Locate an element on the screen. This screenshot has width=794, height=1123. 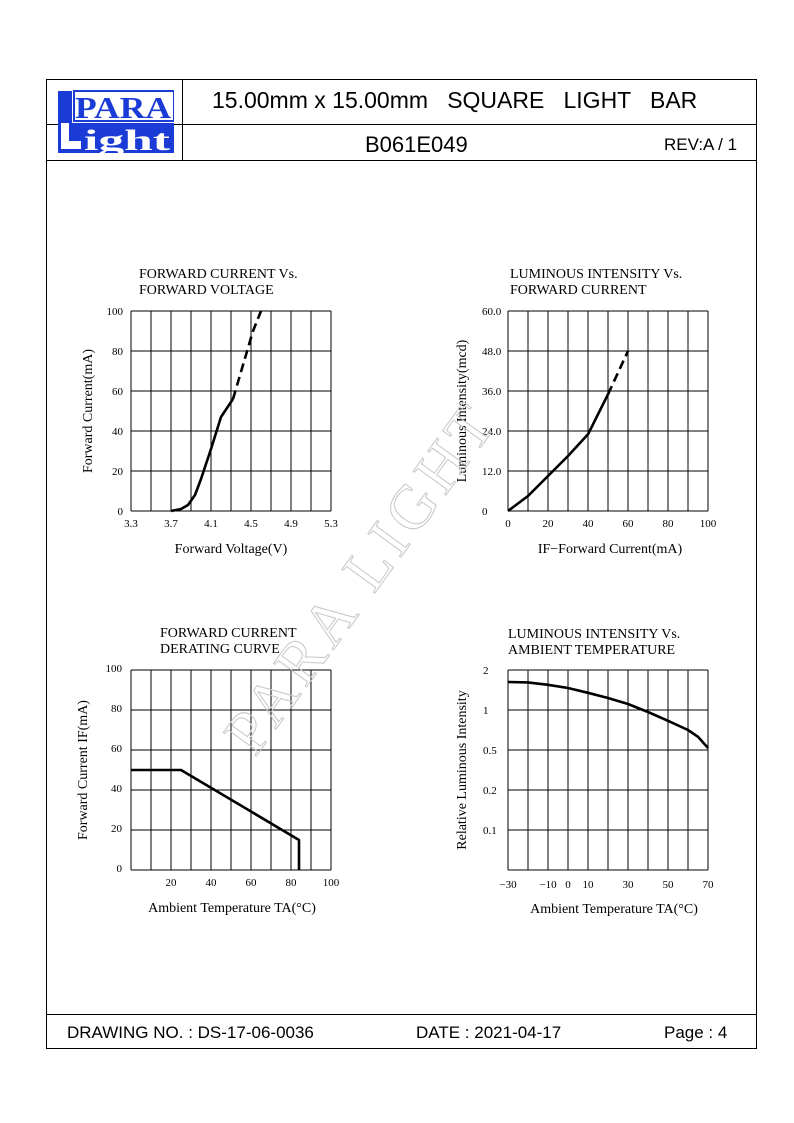
chart4-xtick-label: 50 is located at coordinates (669, 885).